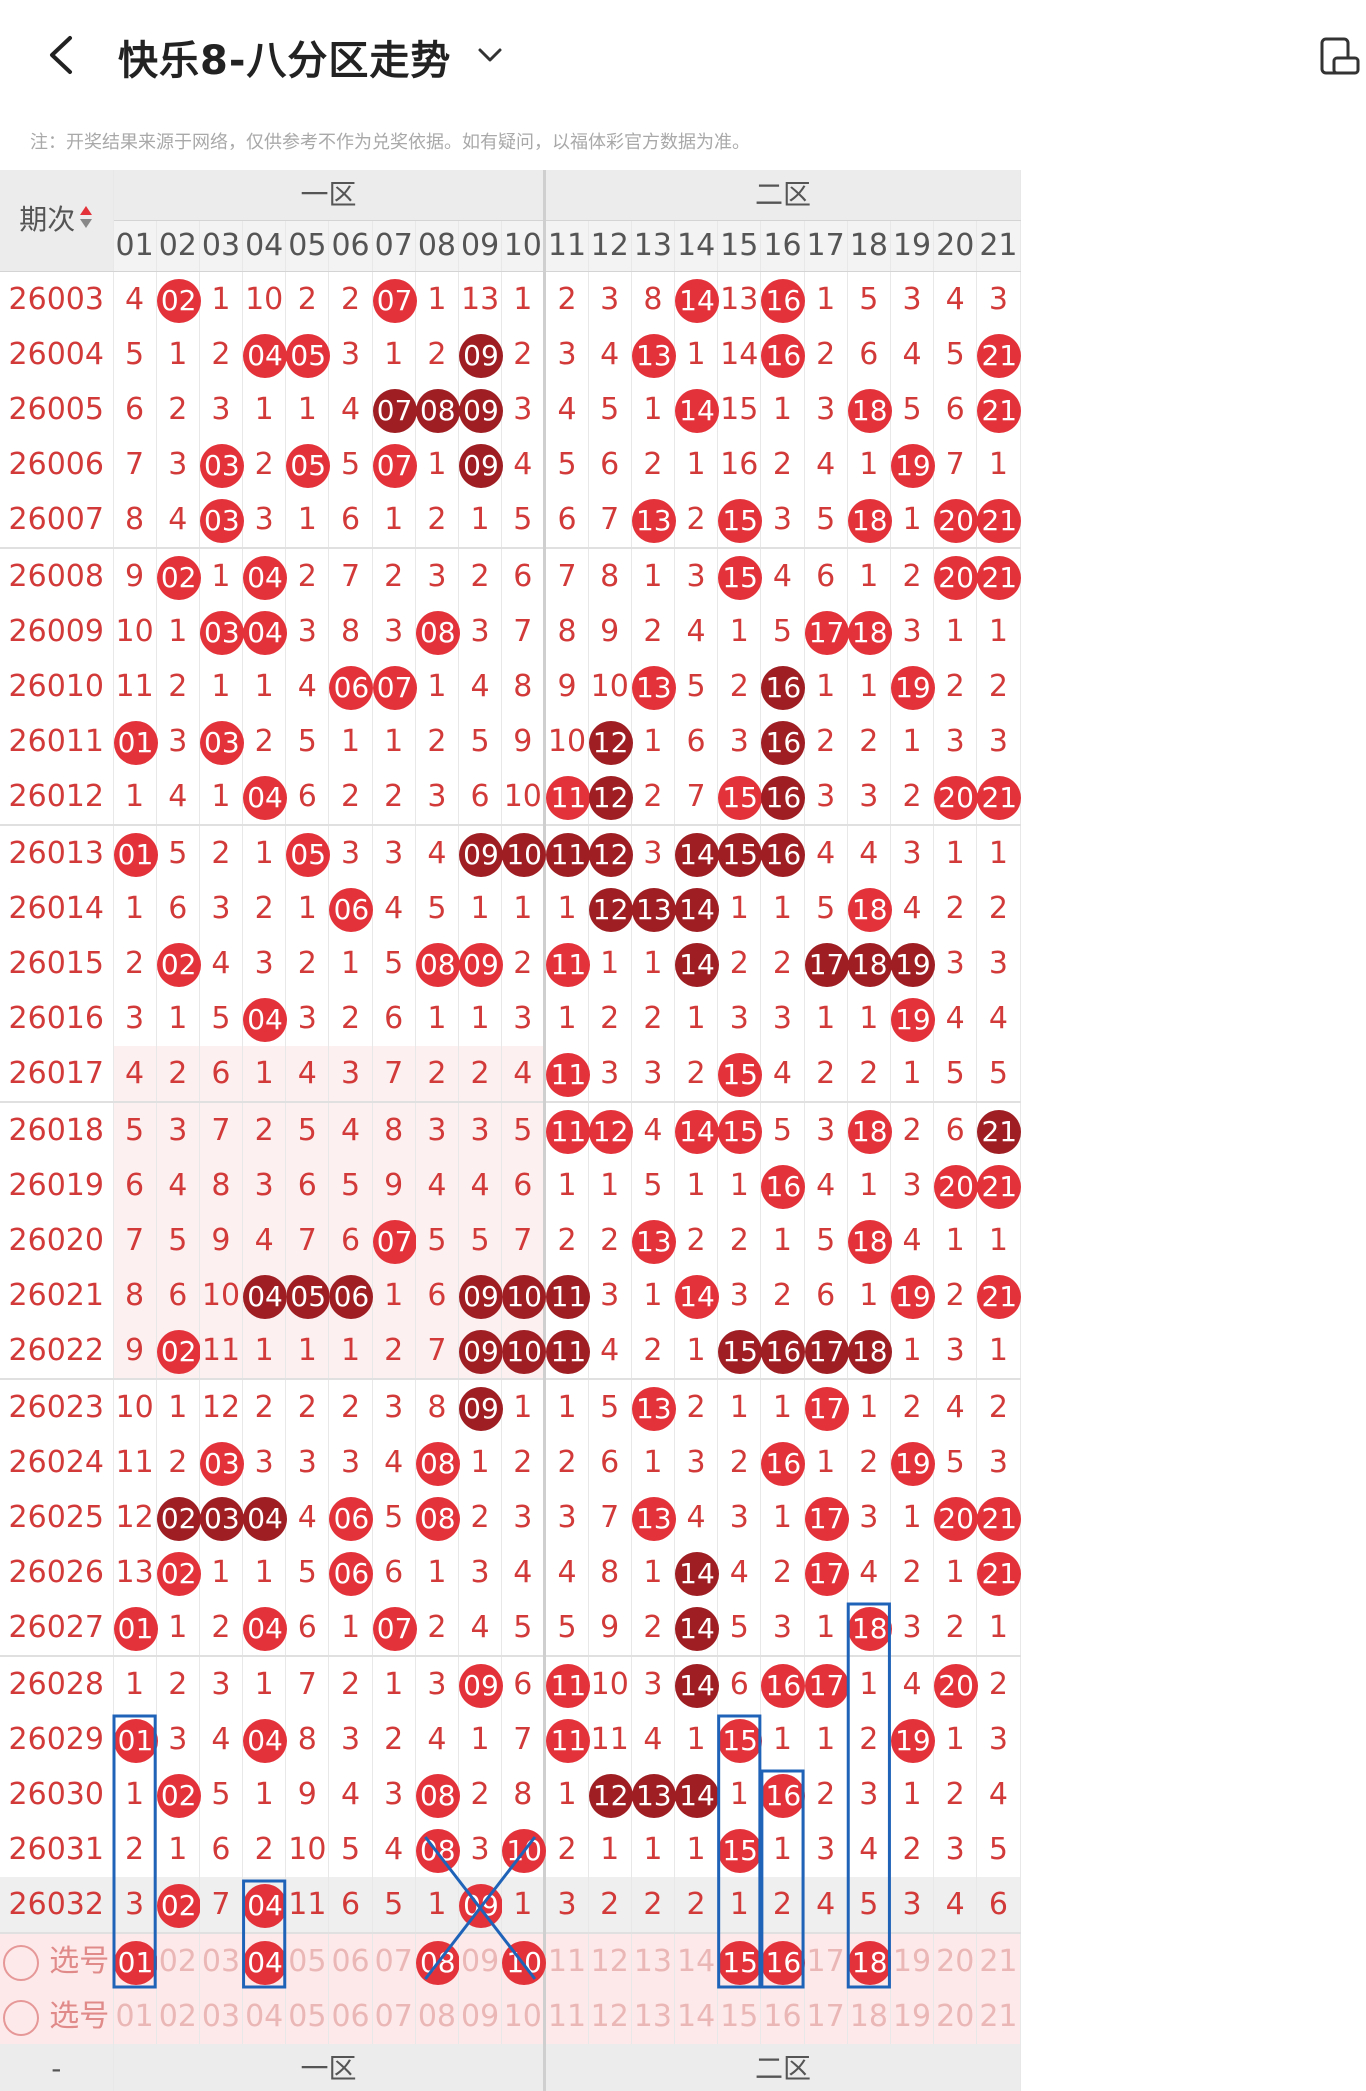 The width and height of the screenshot is (1366, 2091). I want to click on number-cell: 8, so click(221, 1185).